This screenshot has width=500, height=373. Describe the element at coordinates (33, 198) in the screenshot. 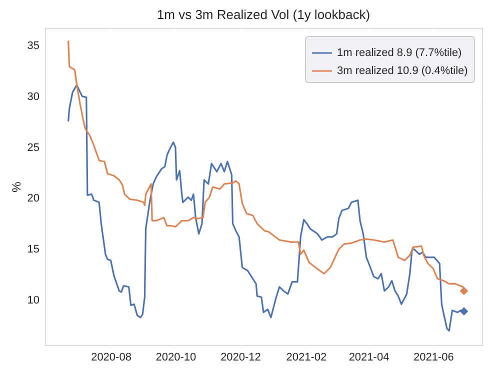

I see `y-tick-label: 20` at that location.